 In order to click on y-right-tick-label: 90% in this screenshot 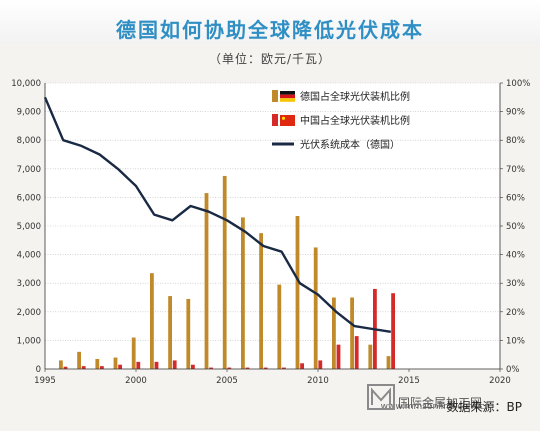, I will do `click(515, 113)`.